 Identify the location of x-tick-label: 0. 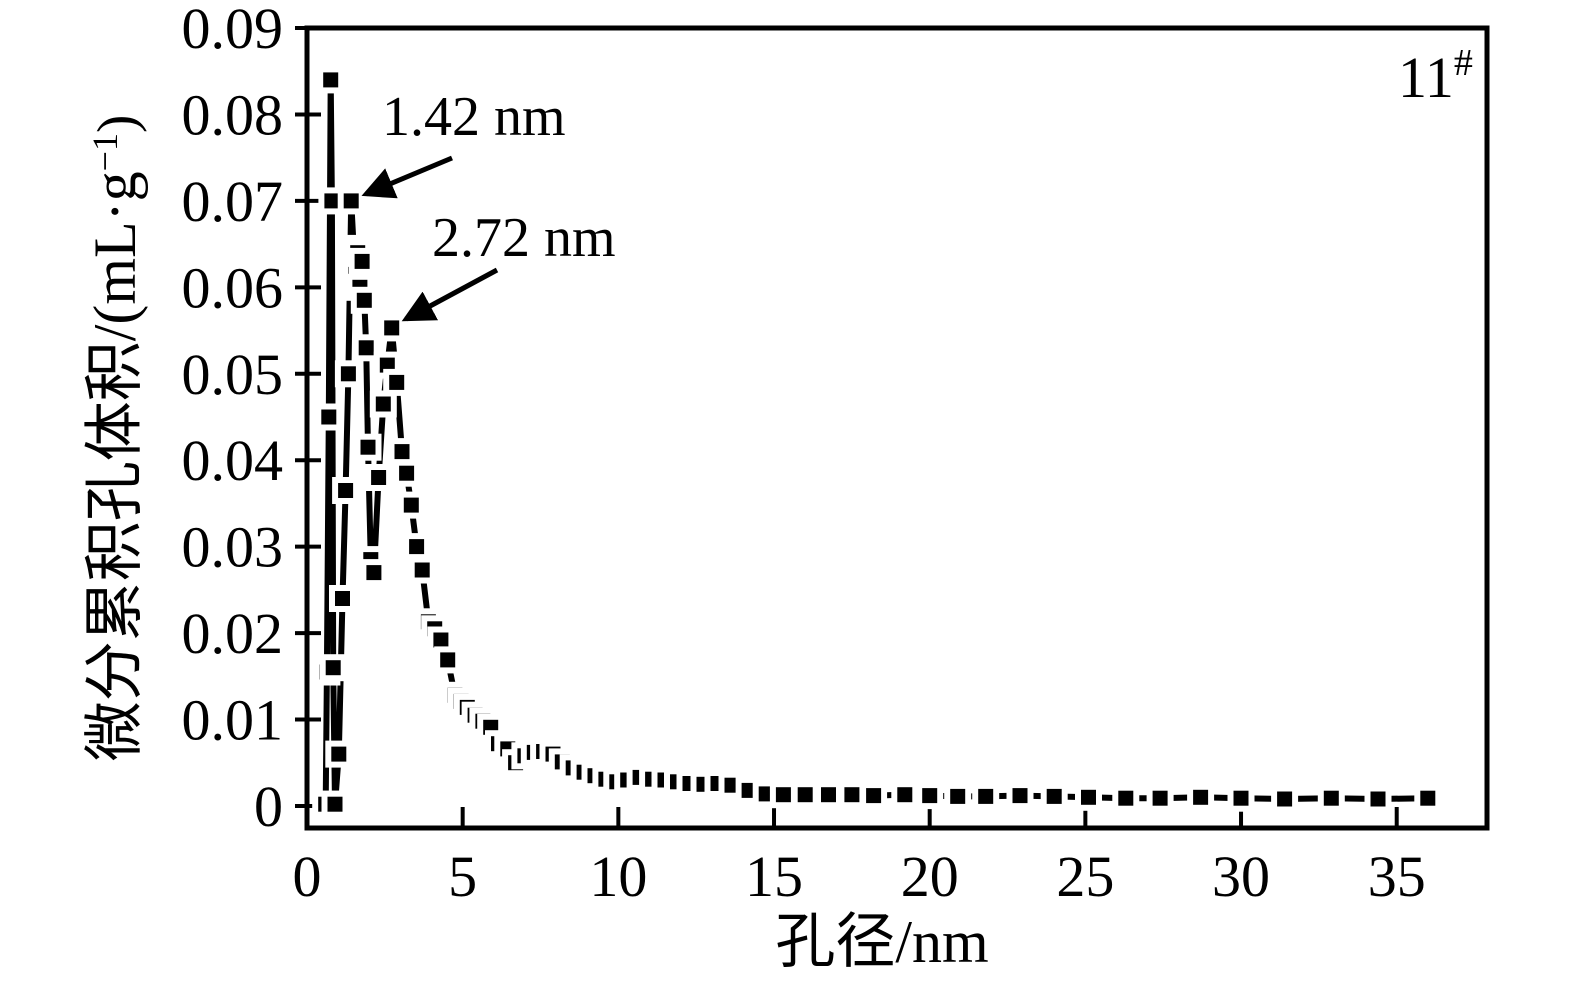
(307, 876).